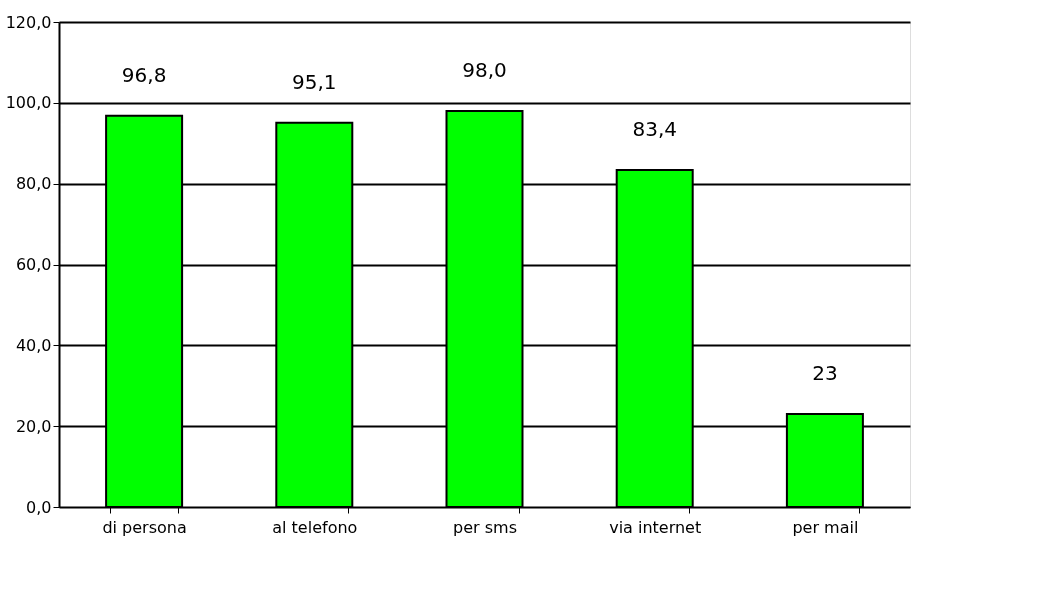 The height and width of the screenshot is (594, 1042). I want to click on data-label: 83,4, so click(654, 128).